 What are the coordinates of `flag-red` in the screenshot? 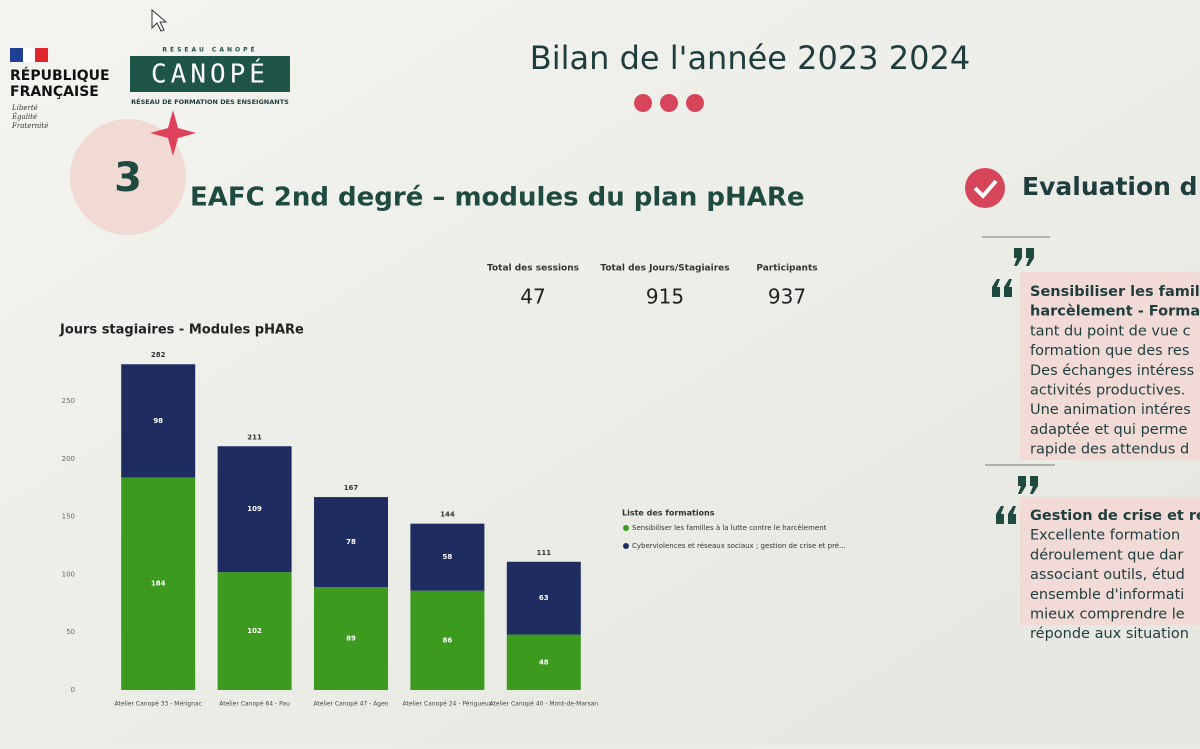 It's located at (41, 55).